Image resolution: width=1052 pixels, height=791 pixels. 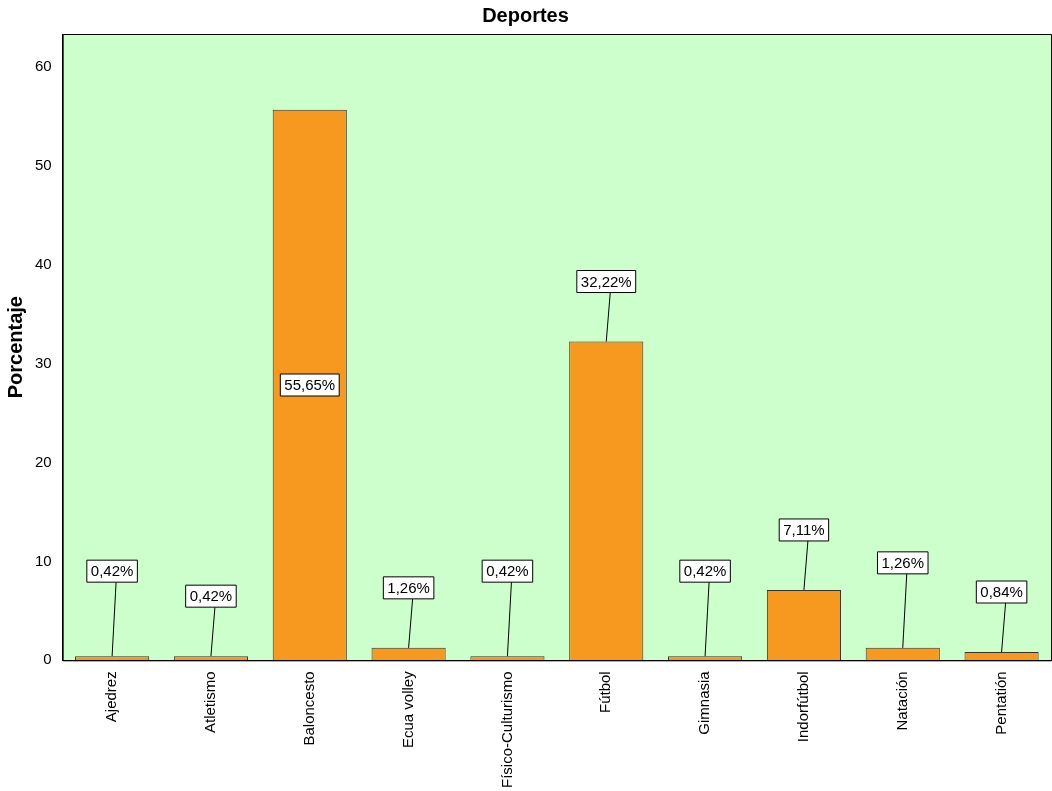 What do you see at coordinates (506, 730) in the screenshot?
I see `x-tick-label: Físico-Culturismo` at bounding box center [506, 730].